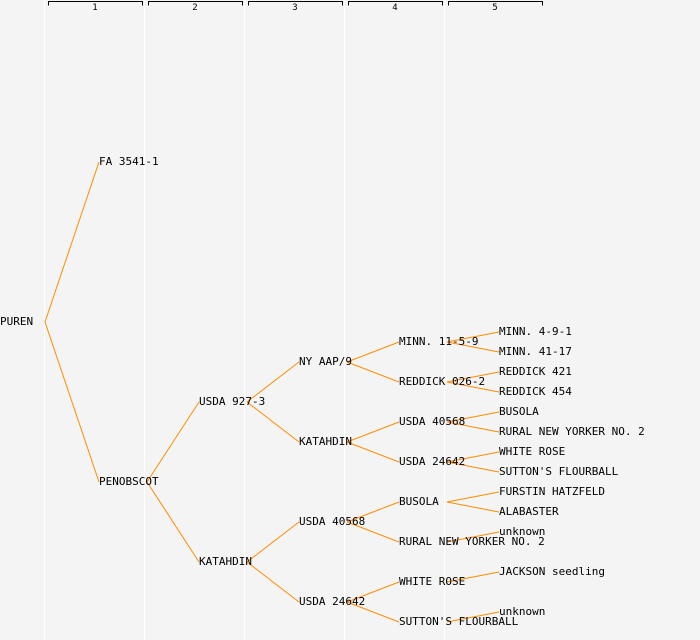 The height and width of the screenshot is (640, 700). What do you see at coordinates (394, 8) in the screenshot?
I see `generation-header: 4` at bounding box center [394, 8].